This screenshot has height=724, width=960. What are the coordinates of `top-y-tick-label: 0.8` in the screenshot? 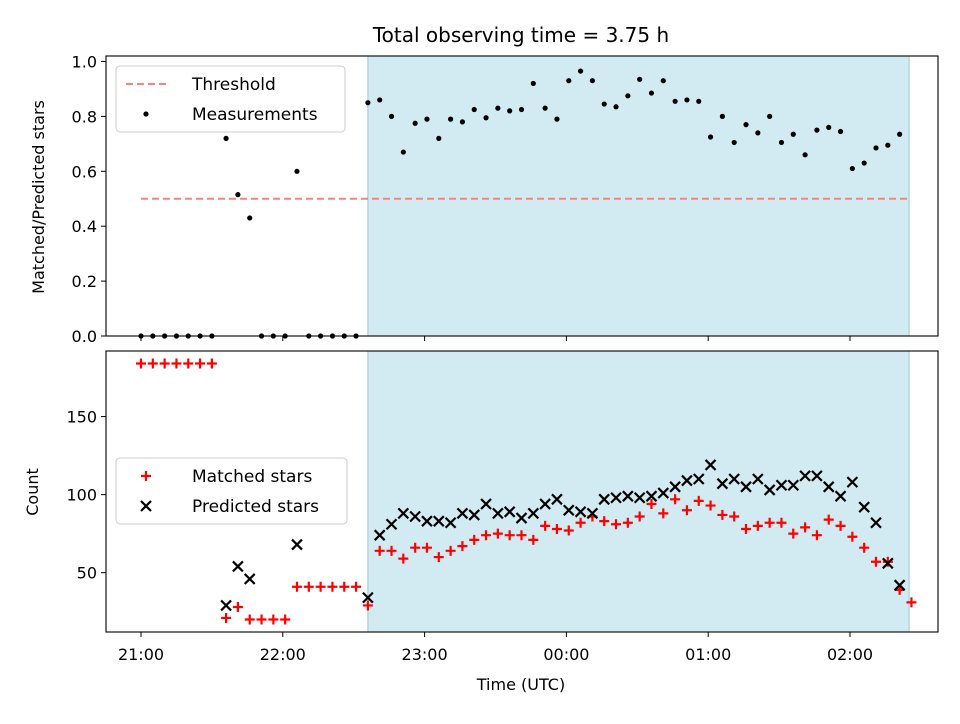 It's located at (84, 116).